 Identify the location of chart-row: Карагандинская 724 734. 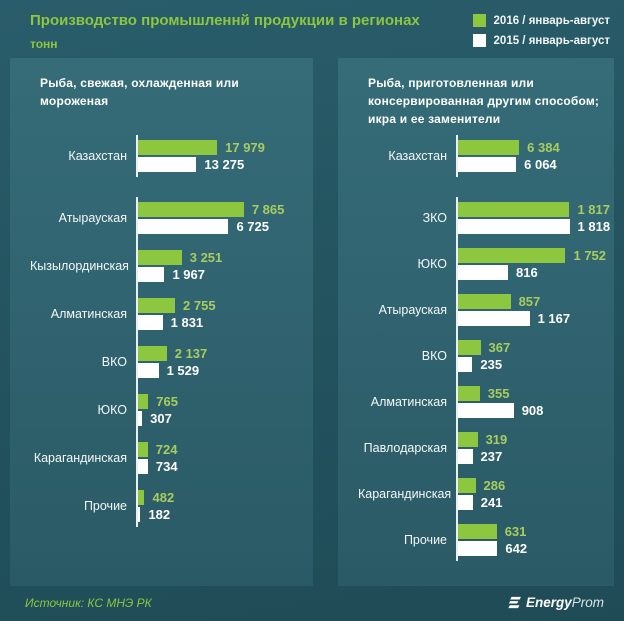
(168, 458).